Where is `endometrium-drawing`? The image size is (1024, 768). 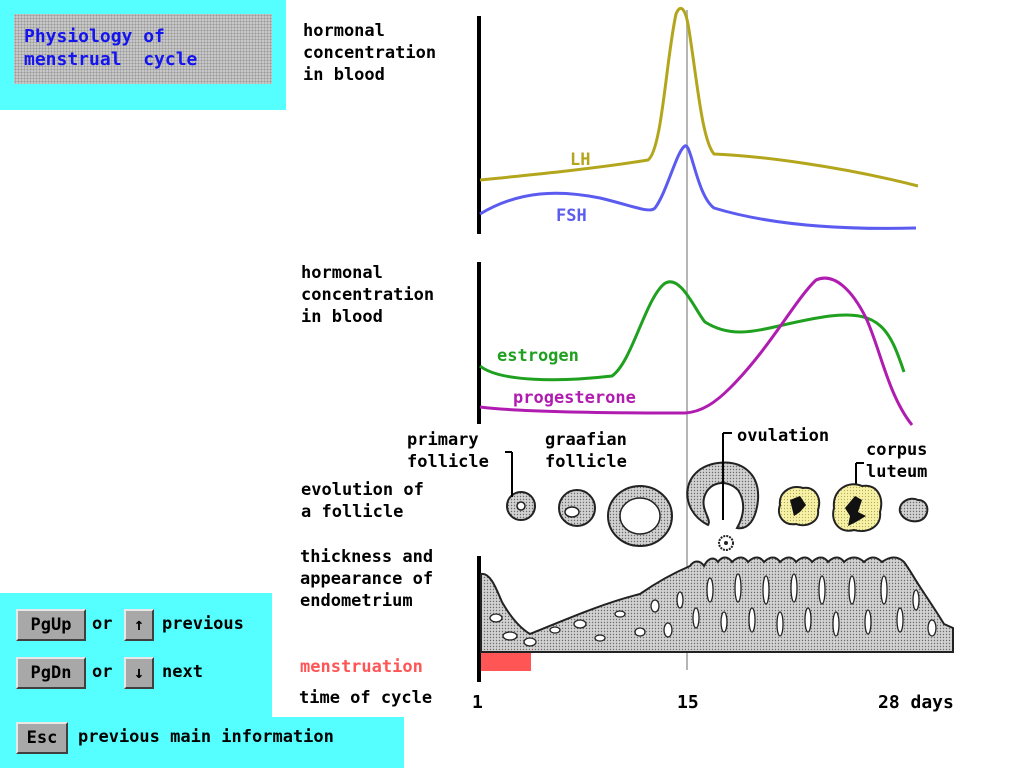 endometrium-drawing is located at coordinates (717, 604).